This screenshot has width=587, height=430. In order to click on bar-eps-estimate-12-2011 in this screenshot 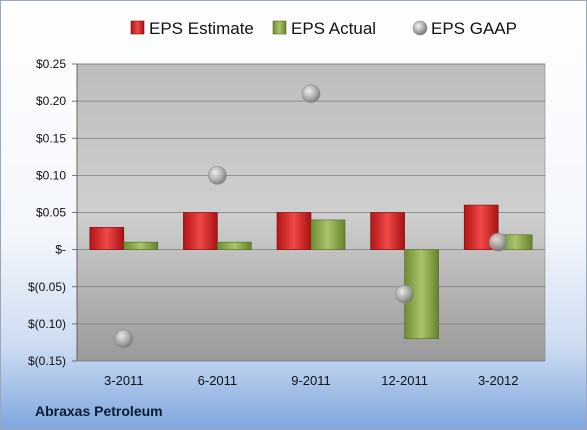, I will do `click(387, 231)`.